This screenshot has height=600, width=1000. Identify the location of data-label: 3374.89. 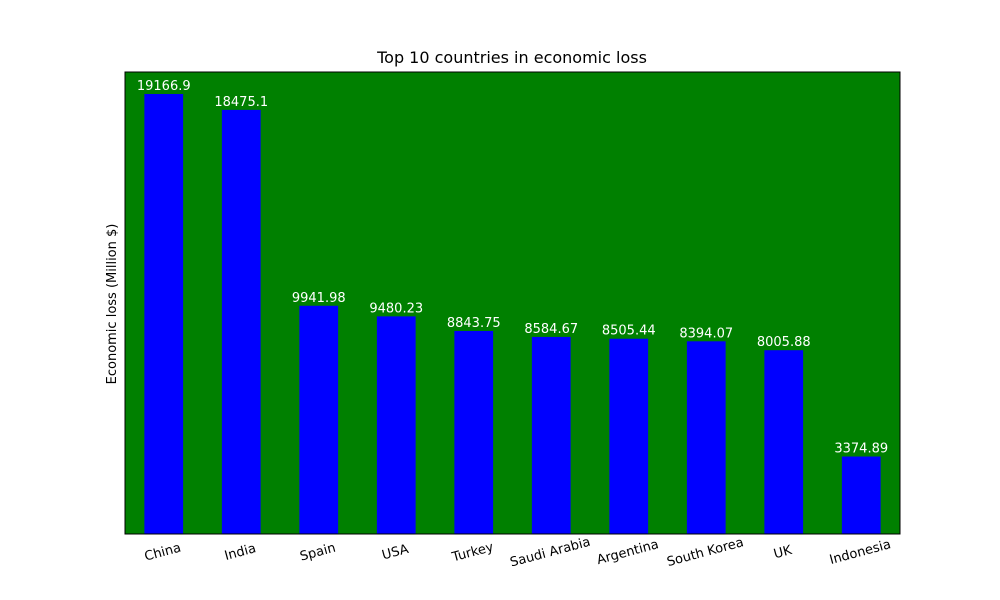
(861, 449).